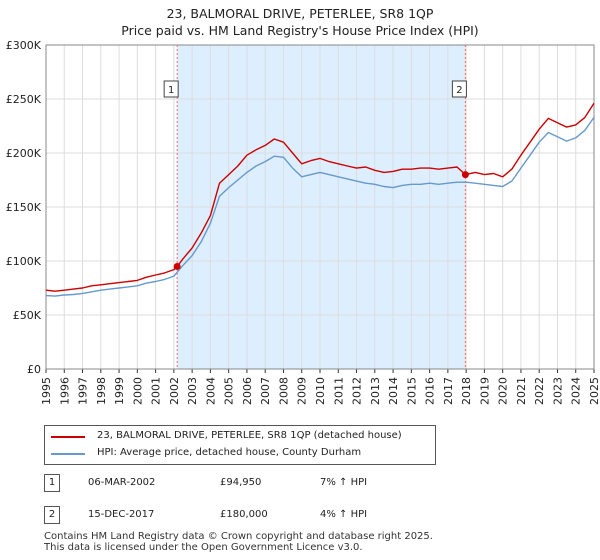 The width and height of the screenshot is (600, 560). What do you see at coordinates (229, 391) in the screenshot?
I see `x-tick-label: 2005` at bounding box center [229, 391].